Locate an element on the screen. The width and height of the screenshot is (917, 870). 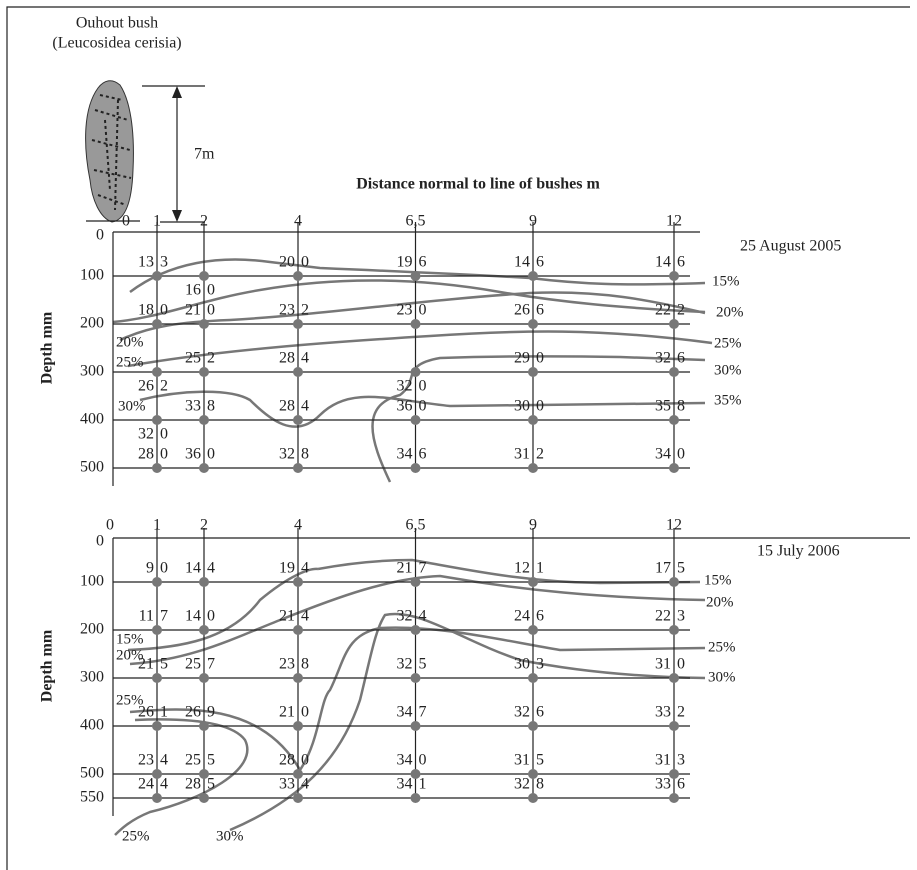
contour-label: 30% is located at coordinates (728, 370).